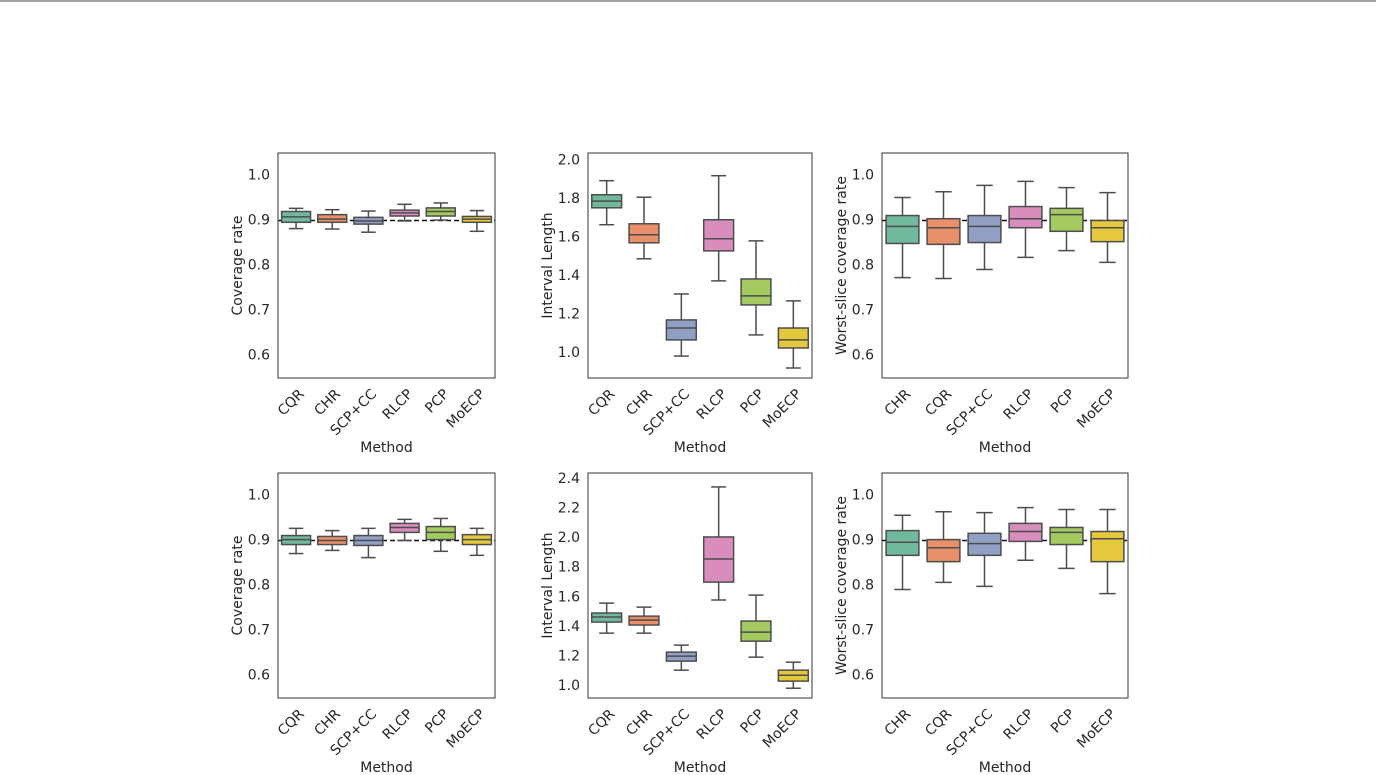 The image size is (1376, 775). What do you see at coordinates (569, 509) in the screenshot?
I see `y-tick-label: 2.2` at bounding box center [569, 509].